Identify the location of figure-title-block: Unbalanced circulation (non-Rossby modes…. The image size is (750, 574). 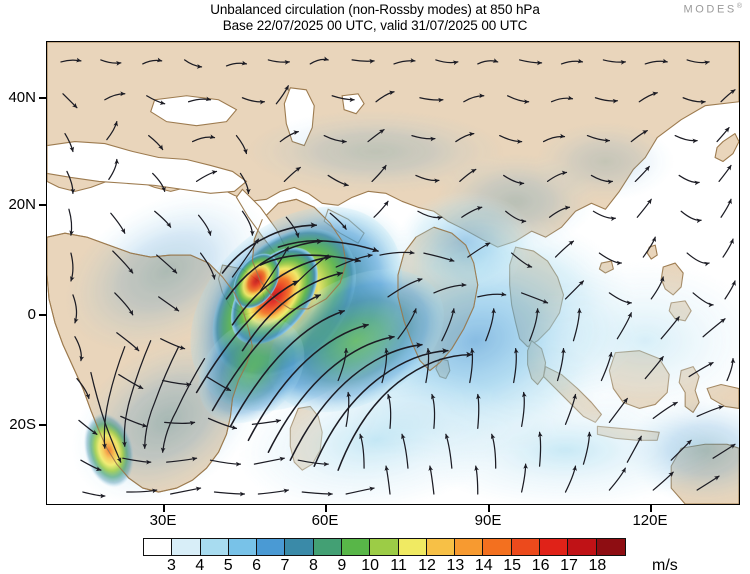
(375, 18).